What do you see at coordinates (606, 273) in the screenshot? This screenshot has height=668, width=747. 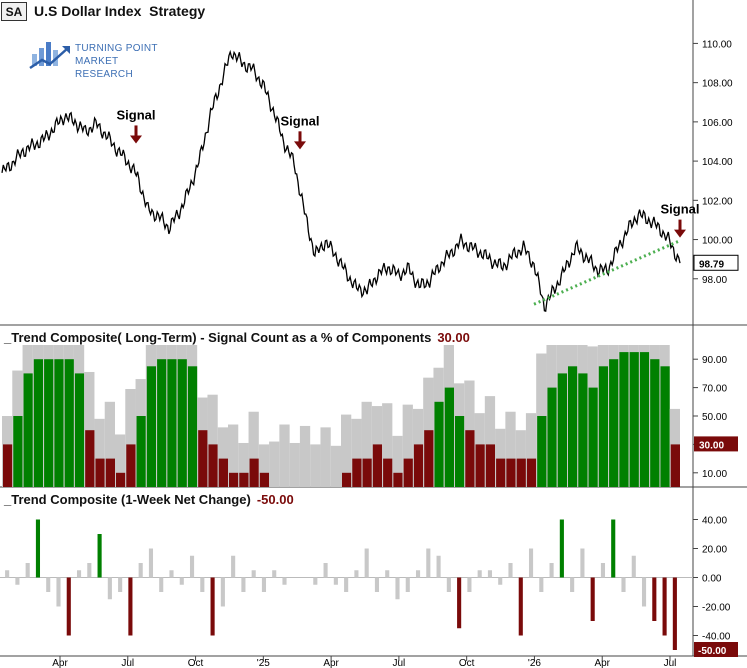 I see `trendline` at bounding box center [606, 273].